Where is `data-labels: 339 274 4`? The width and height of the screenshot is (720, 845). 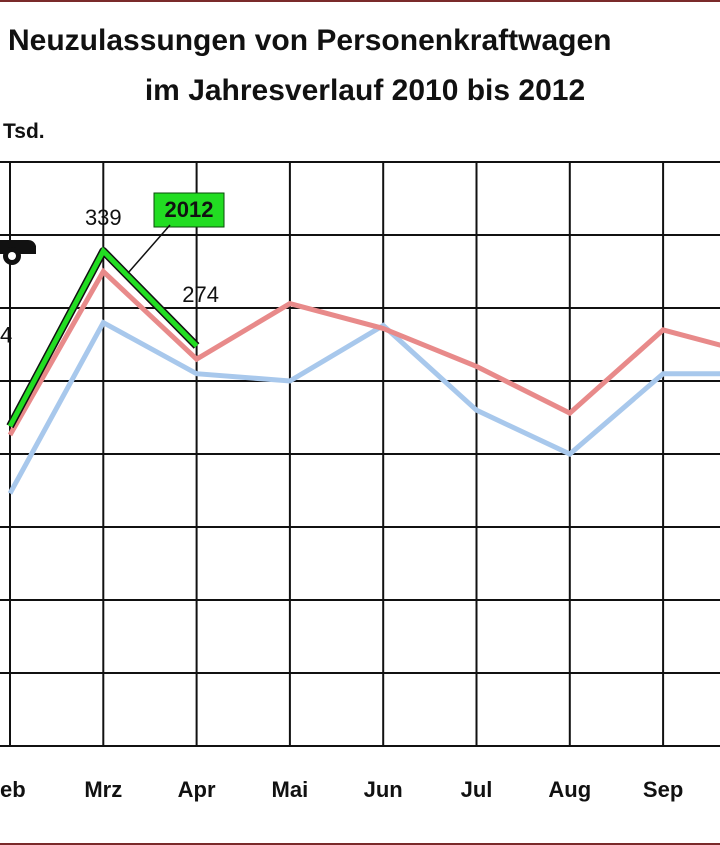 data-labels: 339 274 4 is located at coordinates (109, 276).